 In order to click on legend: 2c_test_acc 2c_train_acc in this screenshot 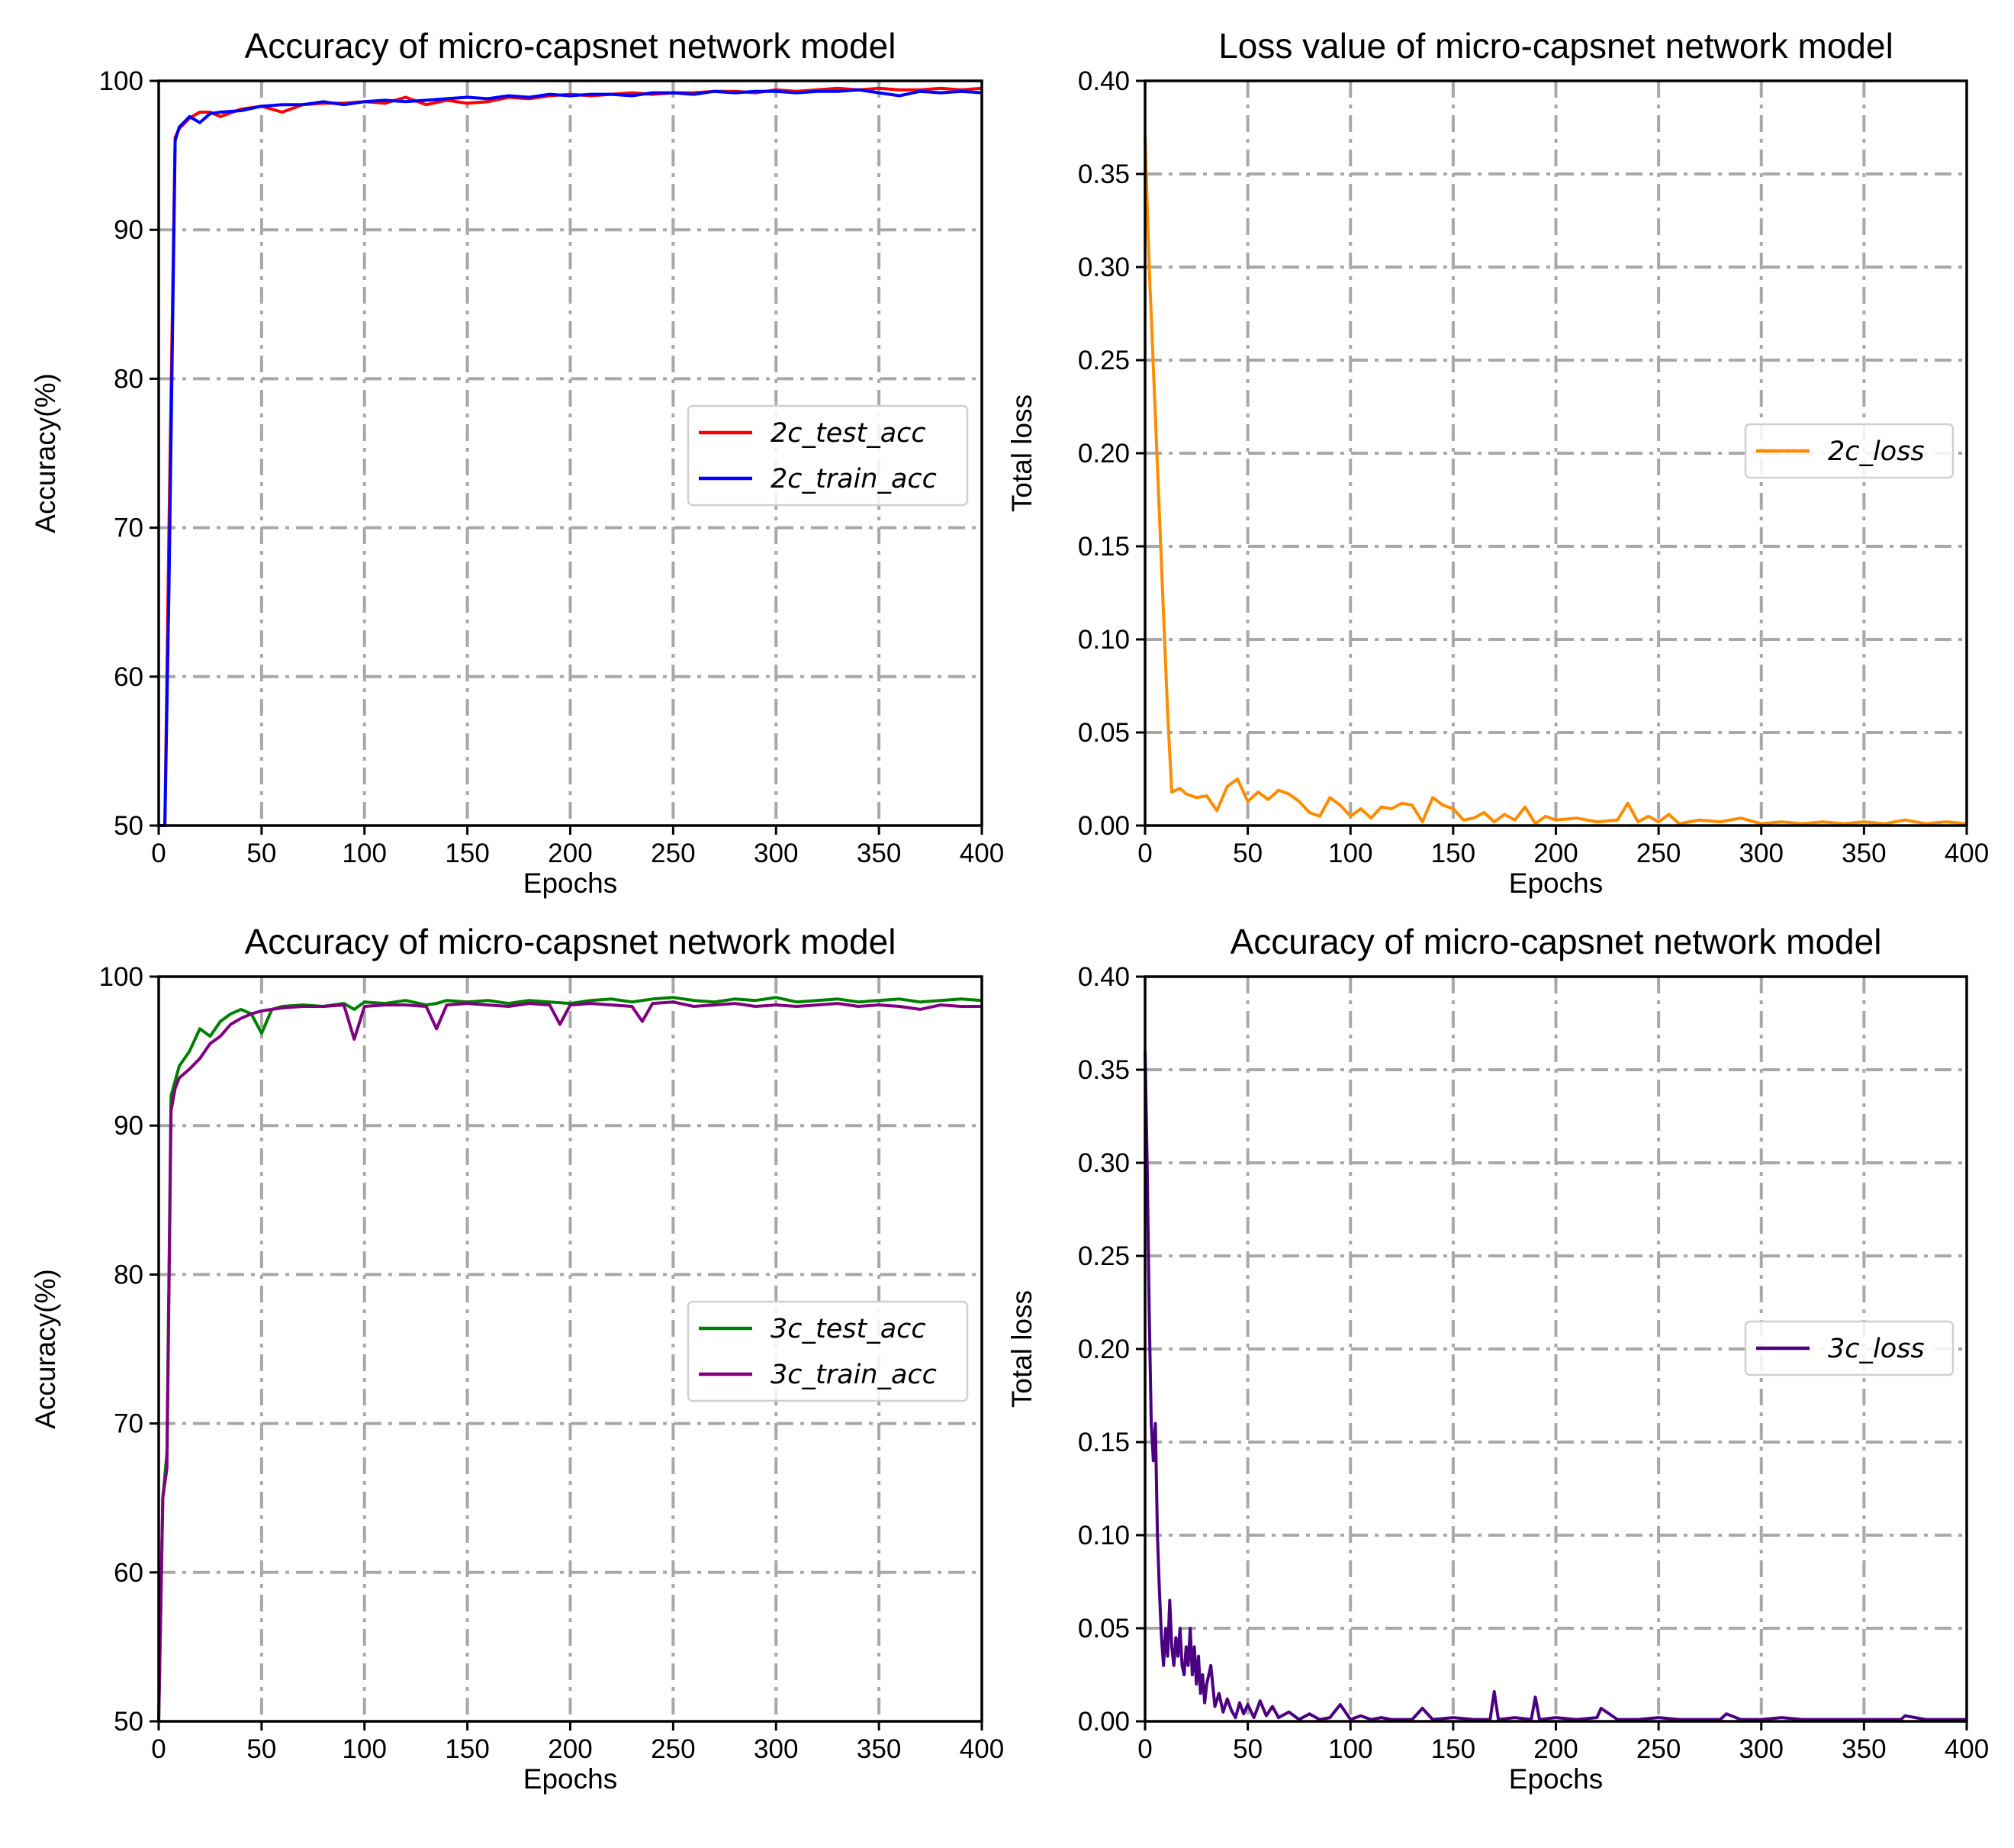, I will do `click(828, 455)`.